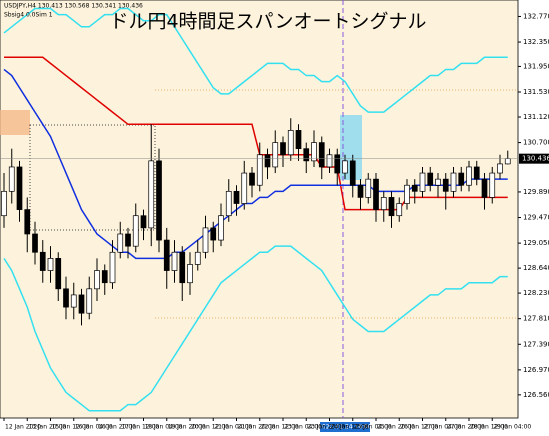  Describe the element at coordinates (94, 427) in the screenshot. I see `x-tick-label: 16 Jan 04:00` at that location.